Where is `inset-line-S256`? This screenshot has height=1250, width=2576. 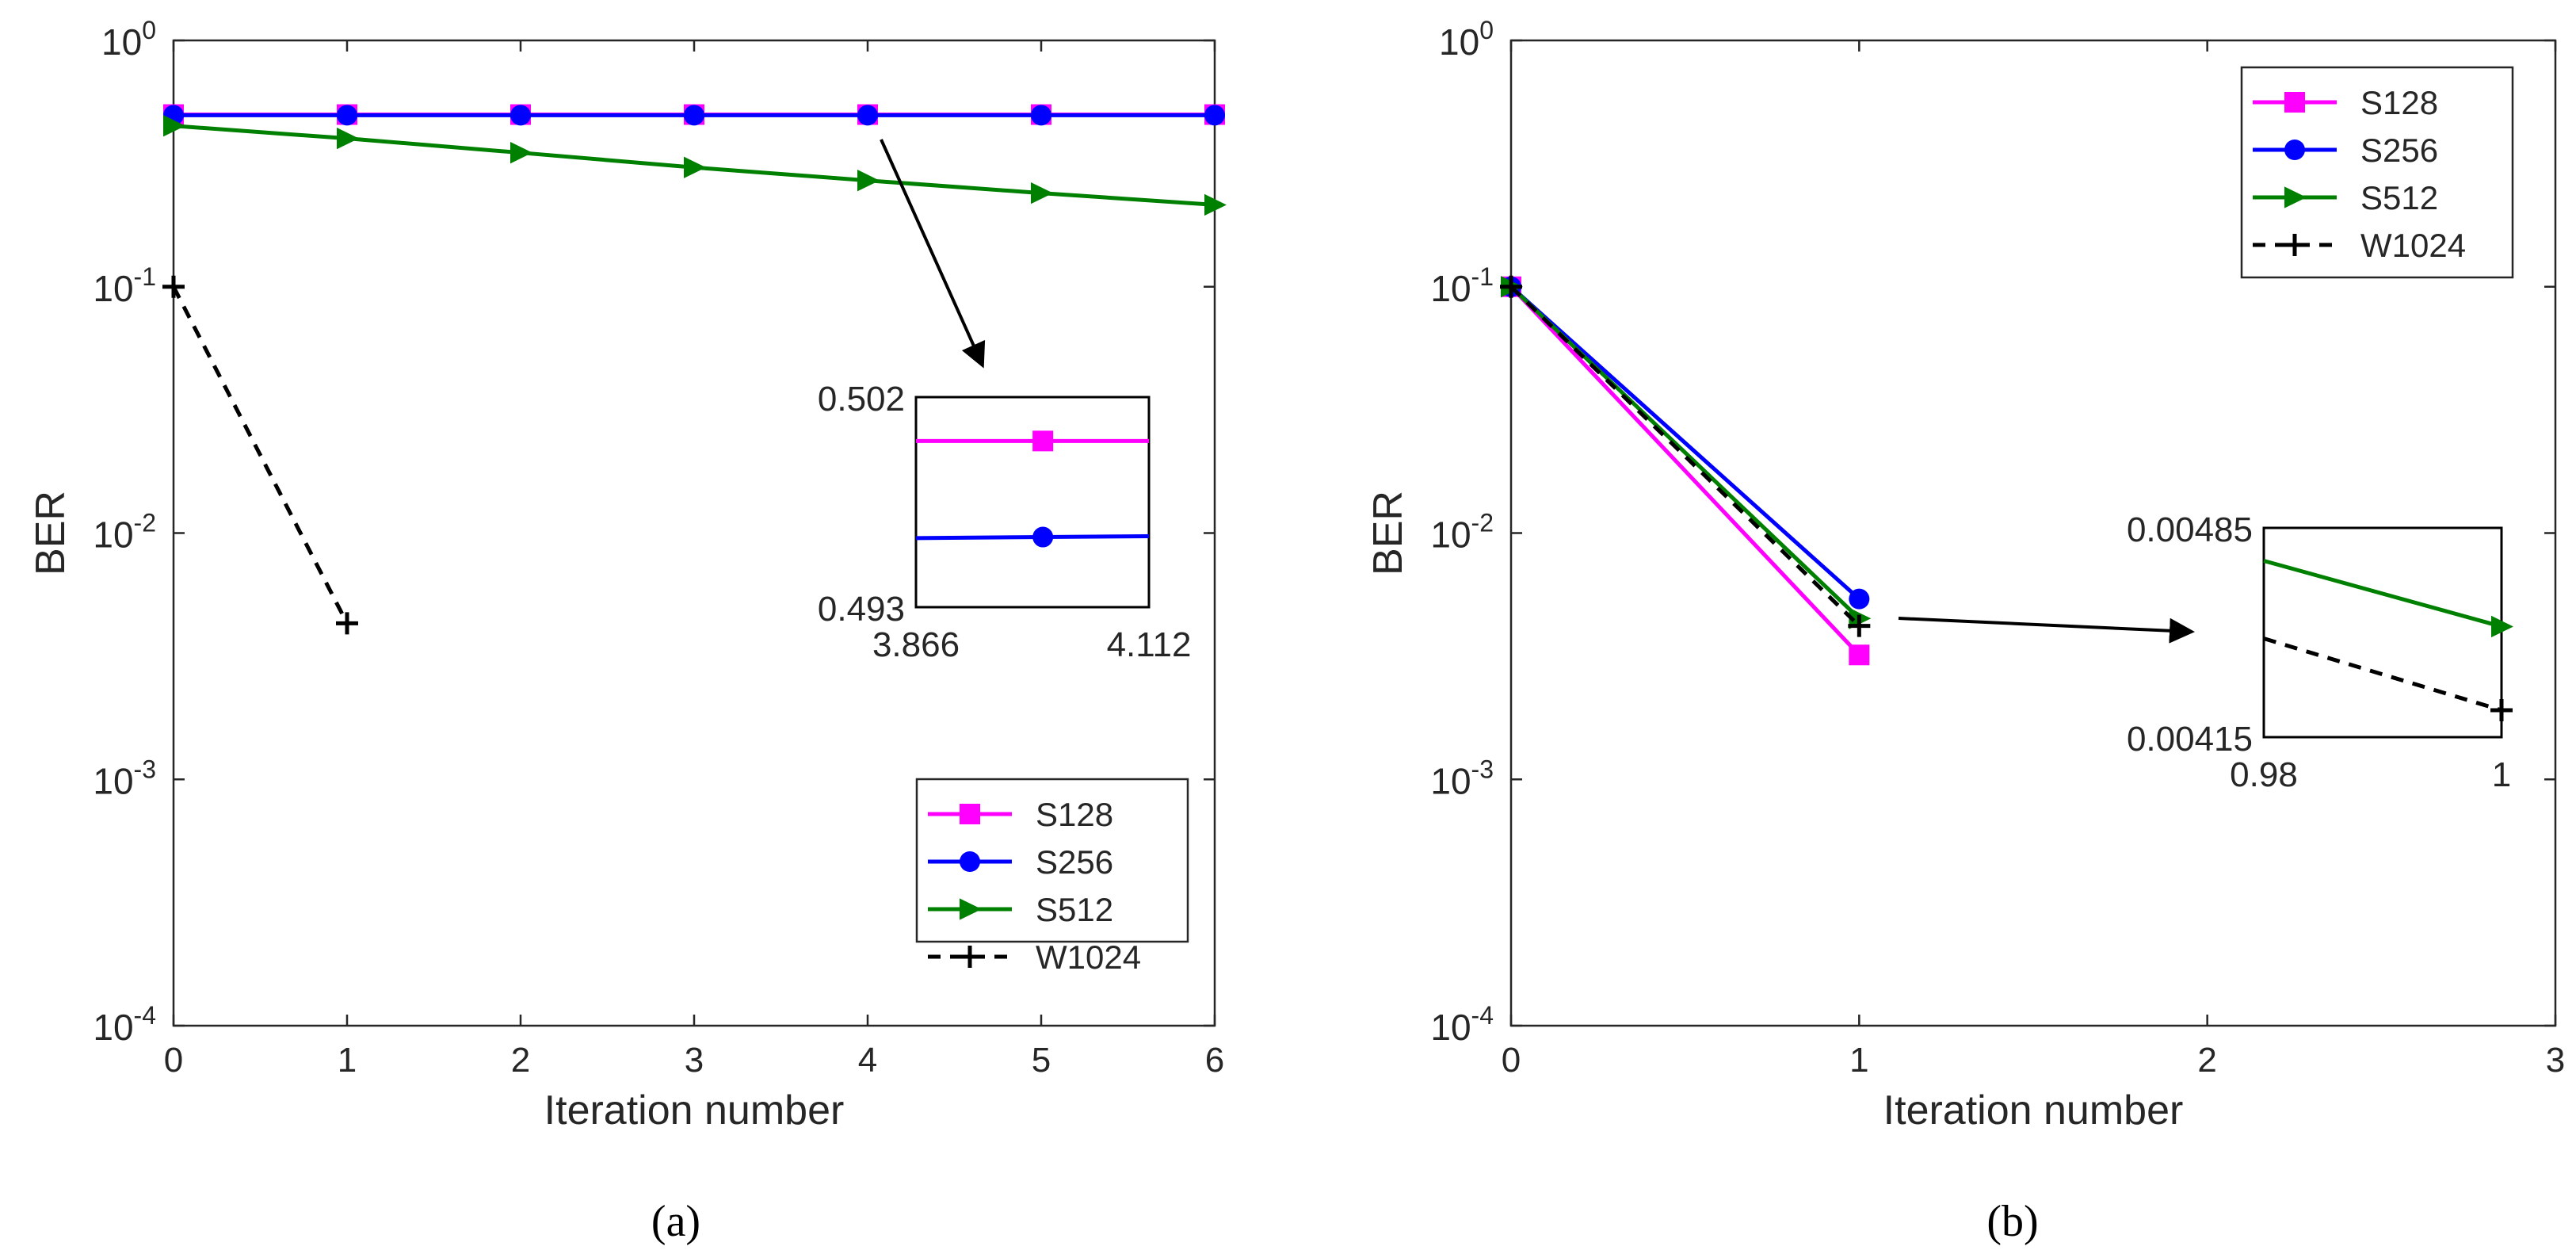 inset-line-S256 is located at coordinates (1032, 537).